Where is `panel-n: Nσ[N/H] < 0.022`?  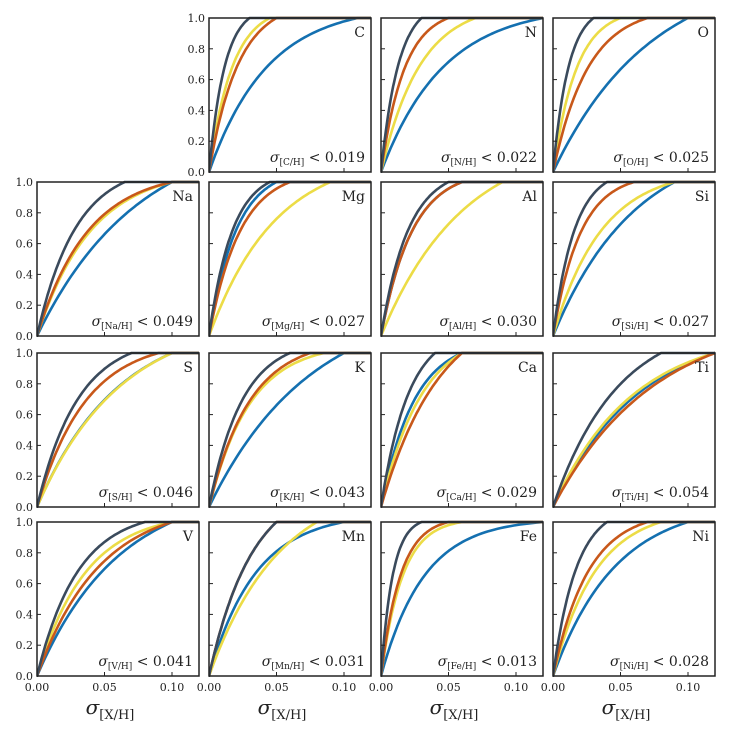 panel-n: Nσ[N/H] < 0.022 is located at coordinates (462, 94).